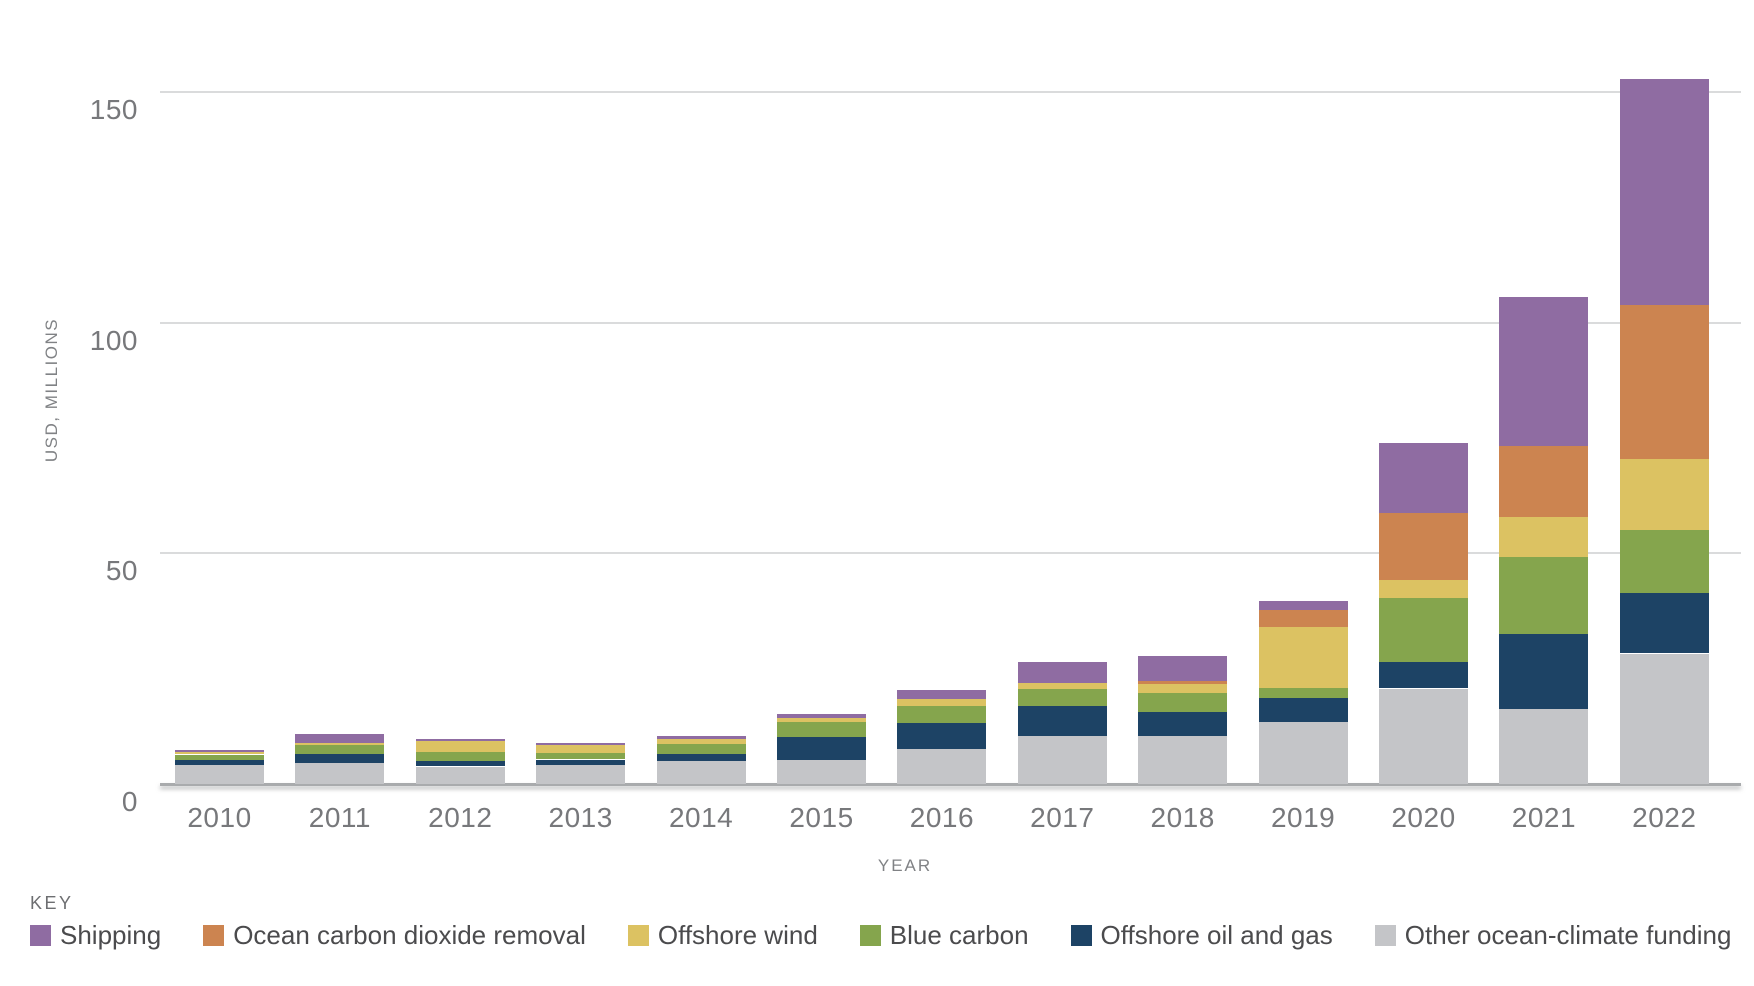  Describe the element at coordinates (1664, 623) in the screenshot. I see `bar-segment-offshore-oil-and-gas-2022` at that location.